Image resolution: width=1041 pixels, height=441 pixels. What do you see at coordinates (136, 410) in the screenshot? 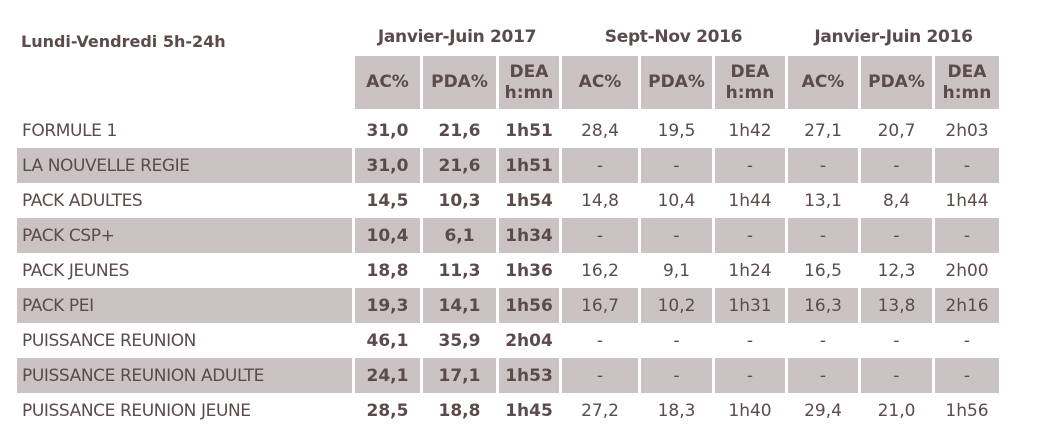
I see `row-label: PUISSANCE REUNION JEUNE` at bounding box center [136, 410].